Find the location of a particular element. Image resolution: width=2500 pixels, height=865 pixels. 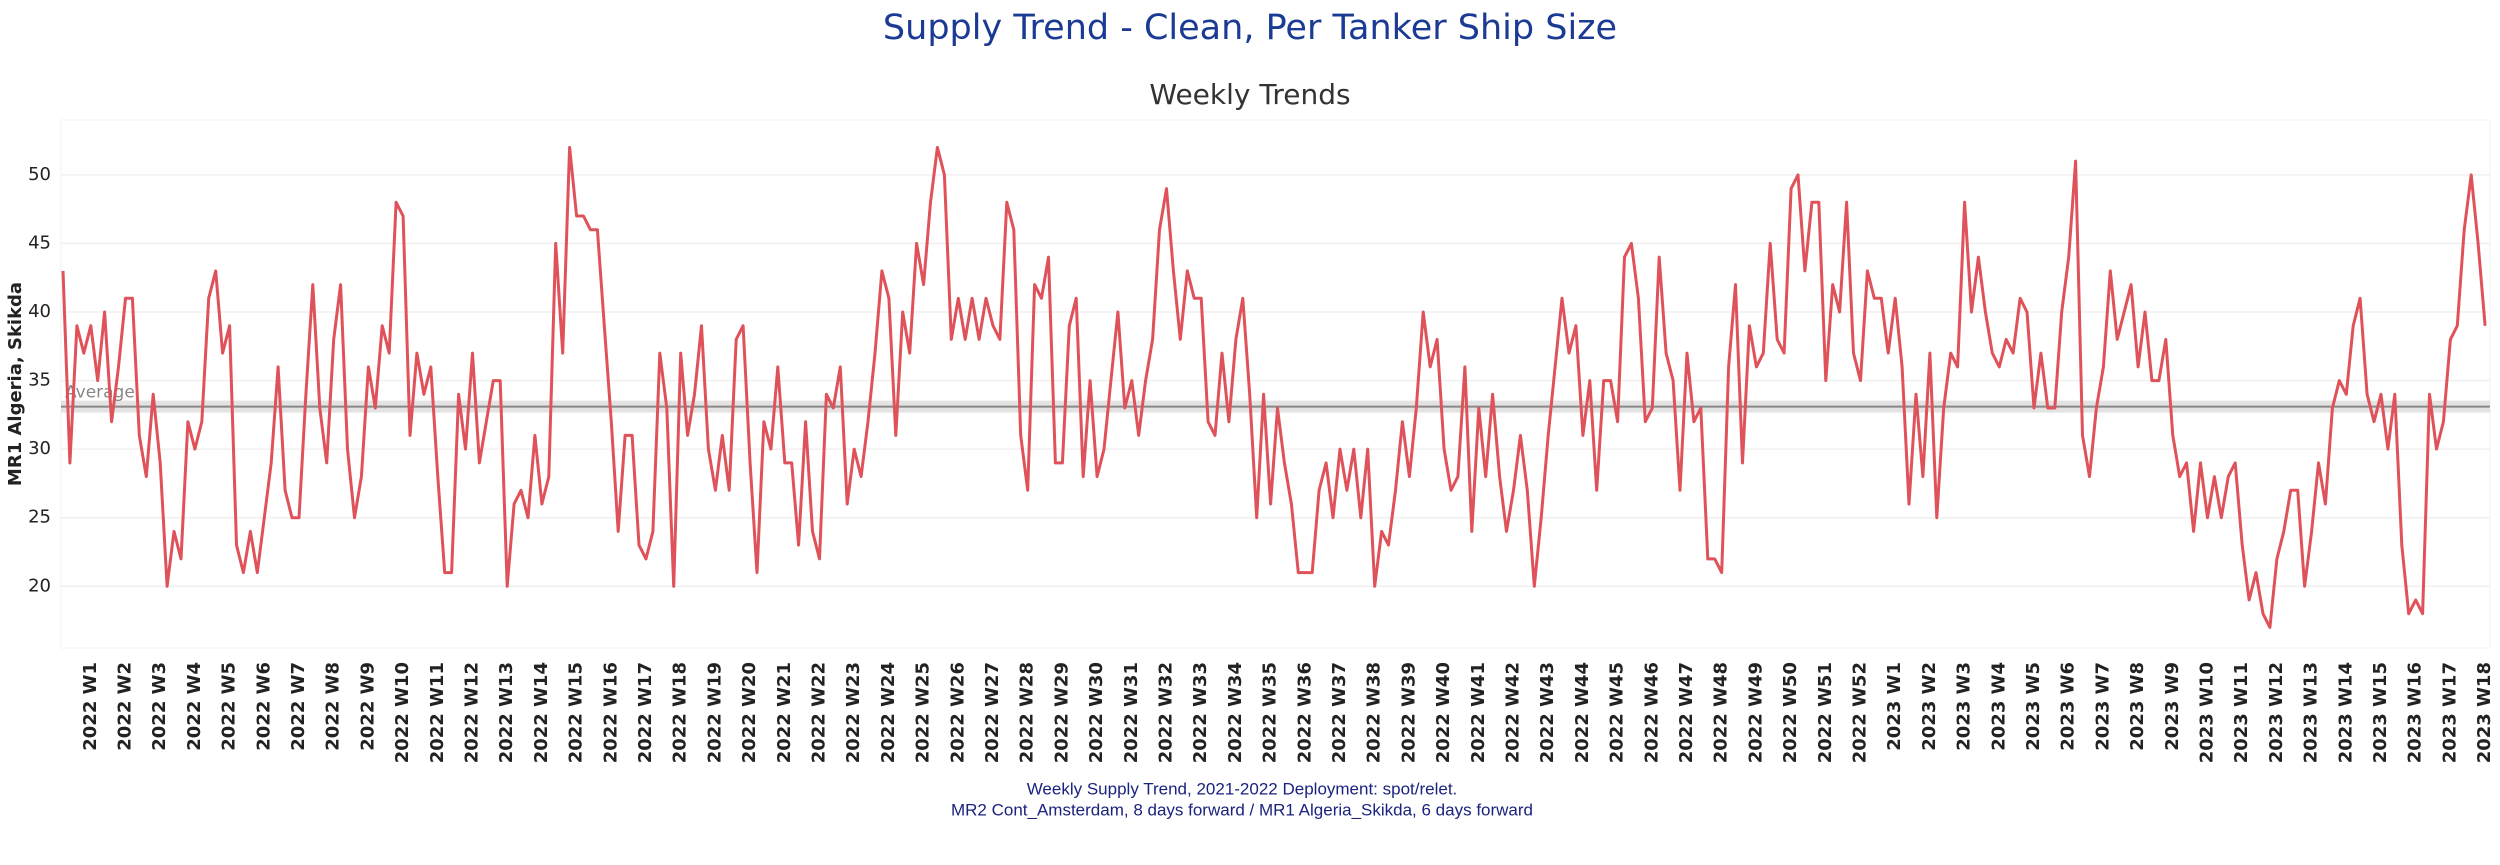

x-tick-label: 2022 W25 is located at coordinates (923, 712).